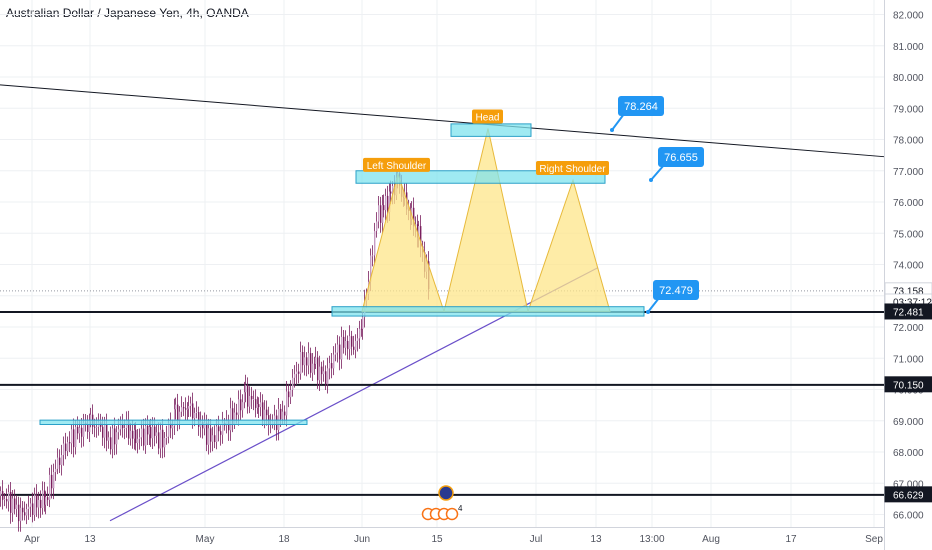  Describe the element at coordinates (442, 121) in the screenshot. I see `downtrend-line` at that location.